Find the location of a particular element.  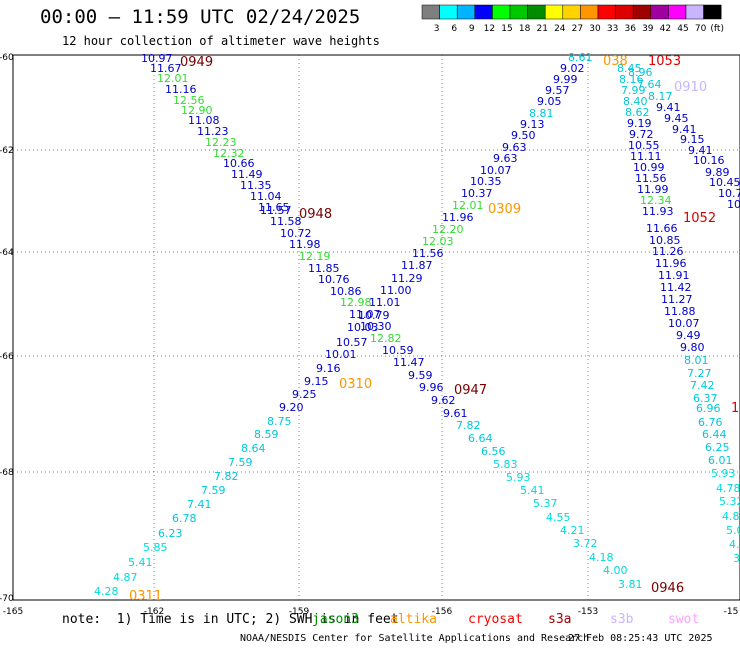

colorbar-tick-label: 30 is located at coordinates (595, 29).